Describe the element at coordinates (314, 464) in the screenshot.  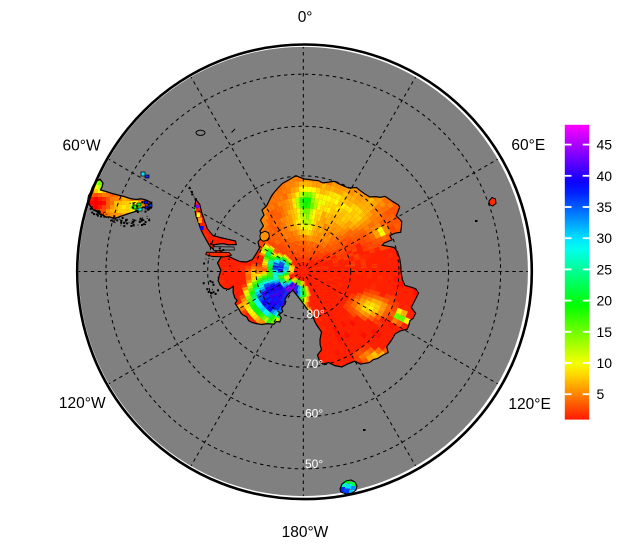
I see `svg-text: 50°` at that location.